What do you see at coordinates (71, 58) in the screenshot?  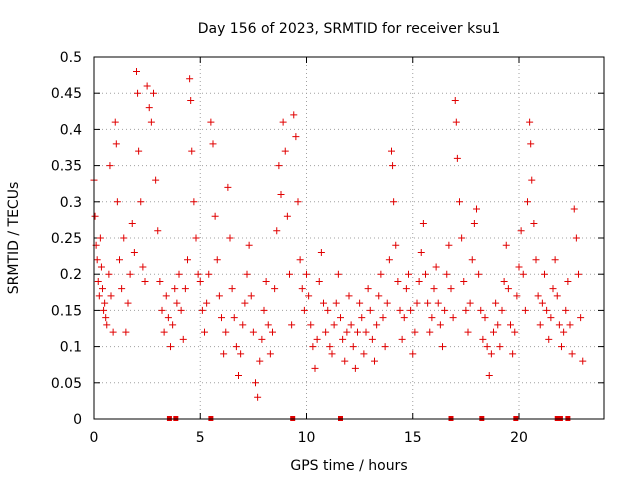 I see `y-tick-label: 0.5` at bounding box center [71, 58].